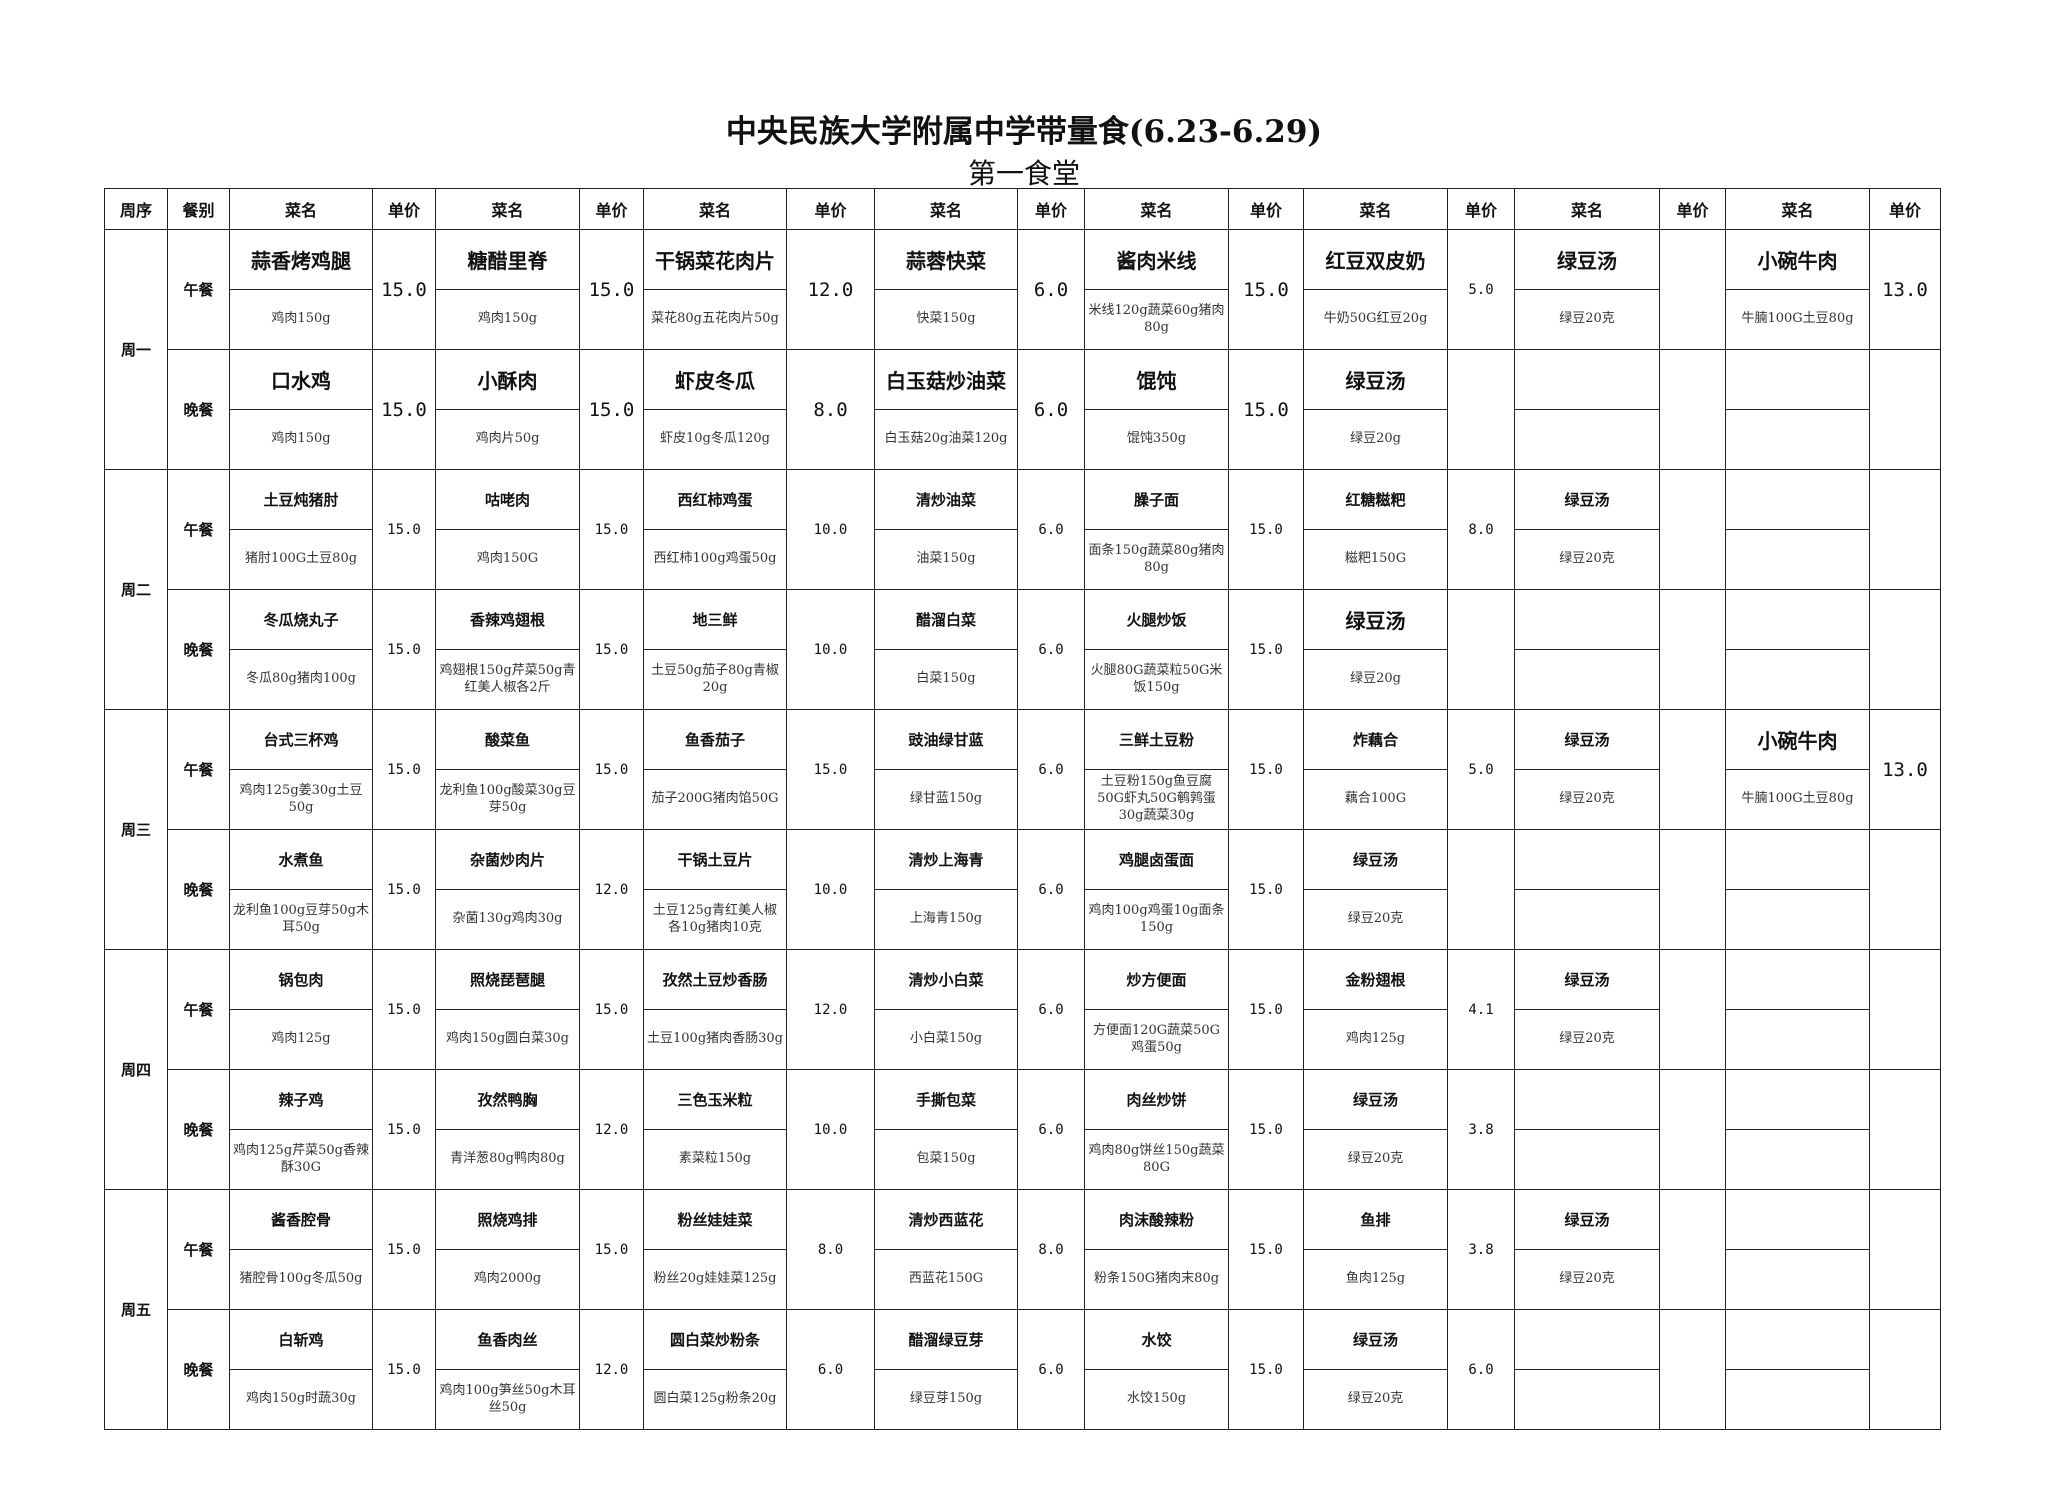  What do you see at coordinates (1375, 1159) in the screenshot?
I see `dish-ingredients: 绿豆20克` at bounding box center [1375, 1159].